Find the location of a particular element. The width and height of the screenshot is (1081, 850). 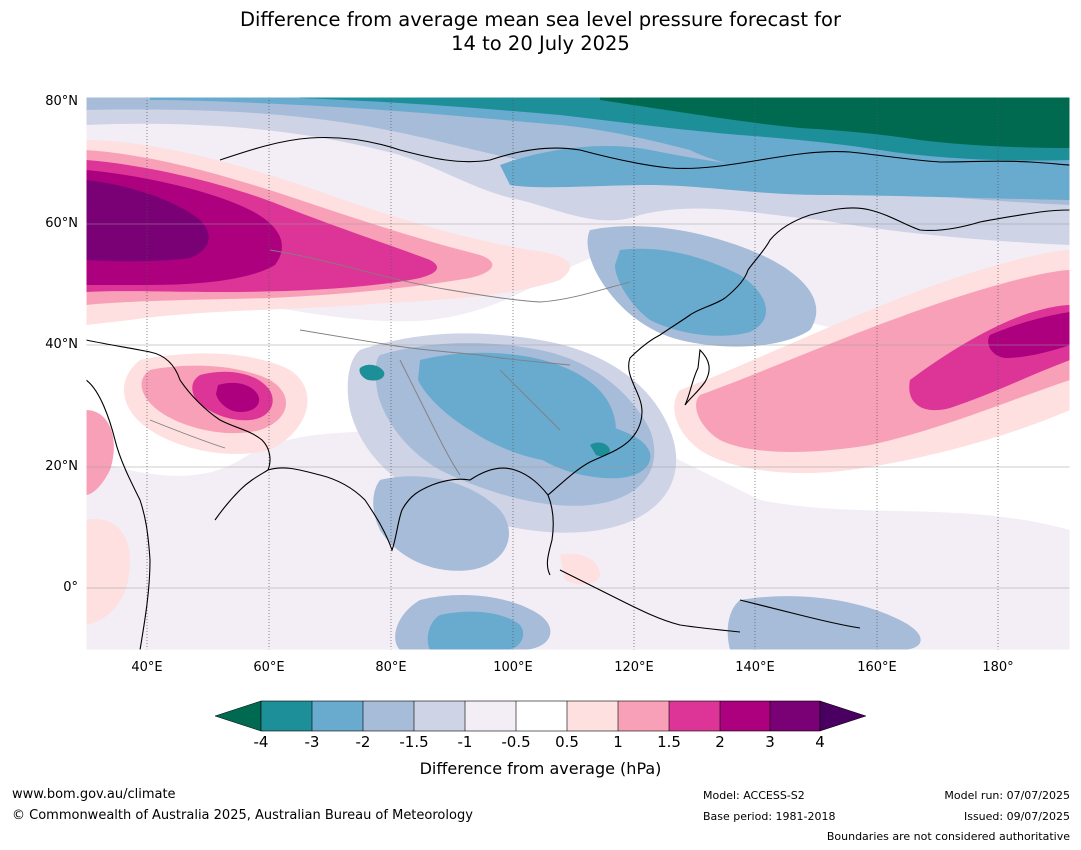

title-line-2: 14 to 20 July 2025 is located at coordinates (540, 43).